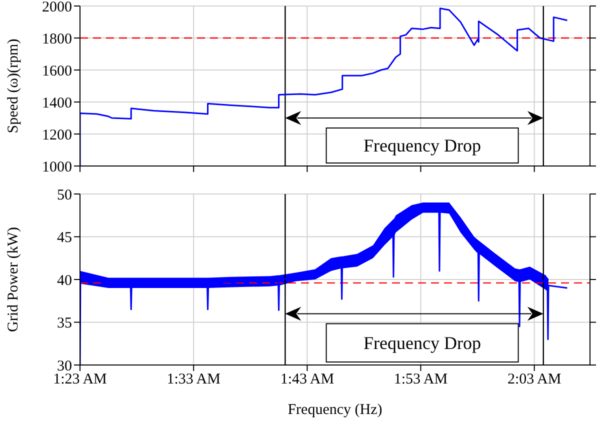  Describe the element at coordinates (57, 135) in the screenshot. I see `y-tick-label: 1200` at that location.